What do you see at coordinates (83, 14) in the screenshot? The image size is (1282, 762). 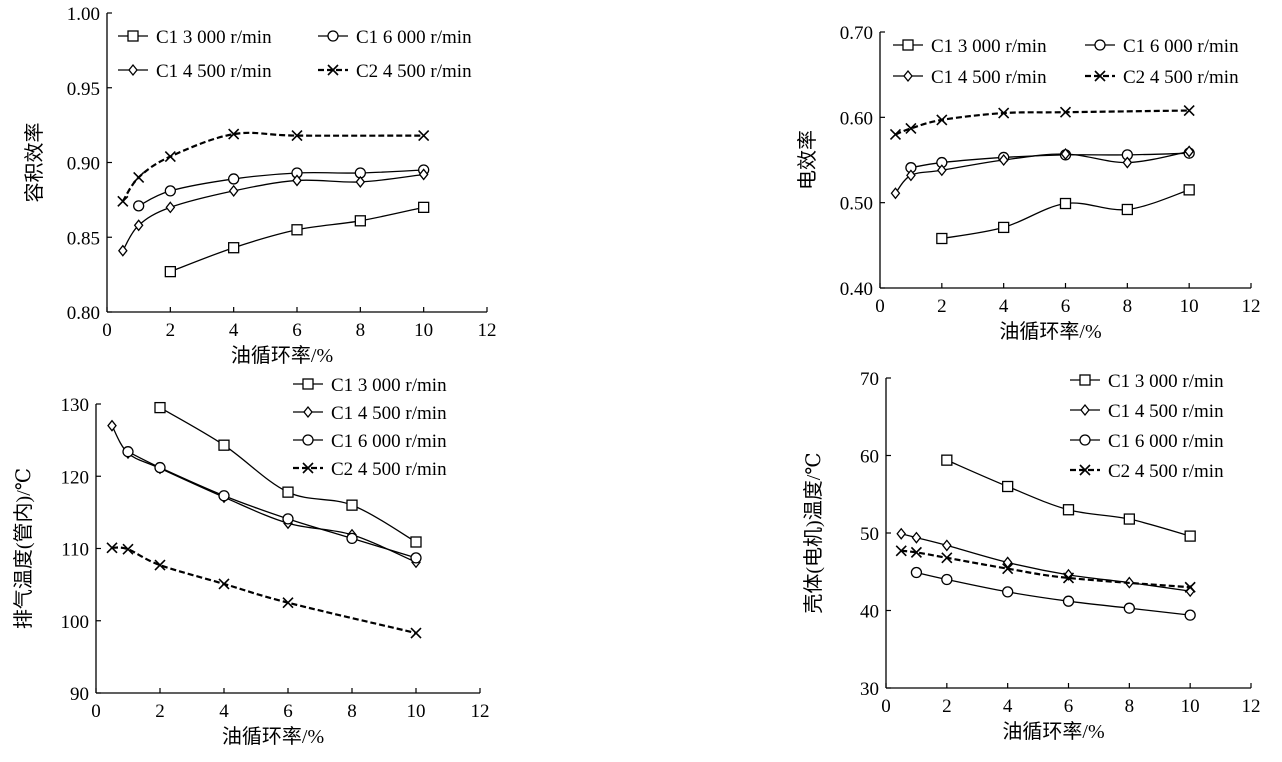 I see `y-tick-label: 1.00` at bounding box center [83, 14].